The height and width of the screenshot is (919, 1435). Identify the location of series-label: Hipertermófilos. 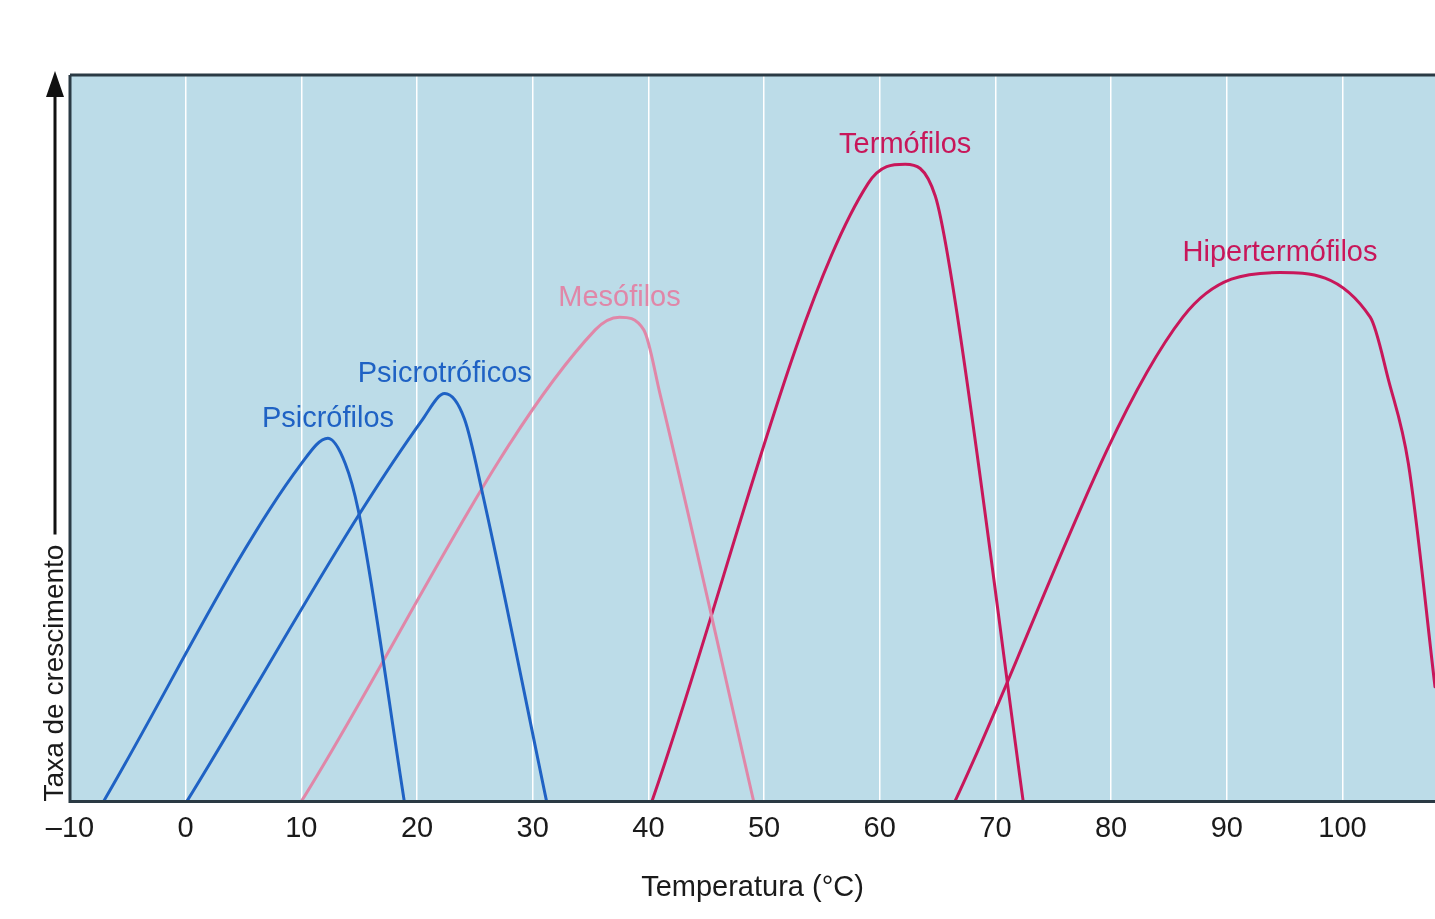
(1280, 251).